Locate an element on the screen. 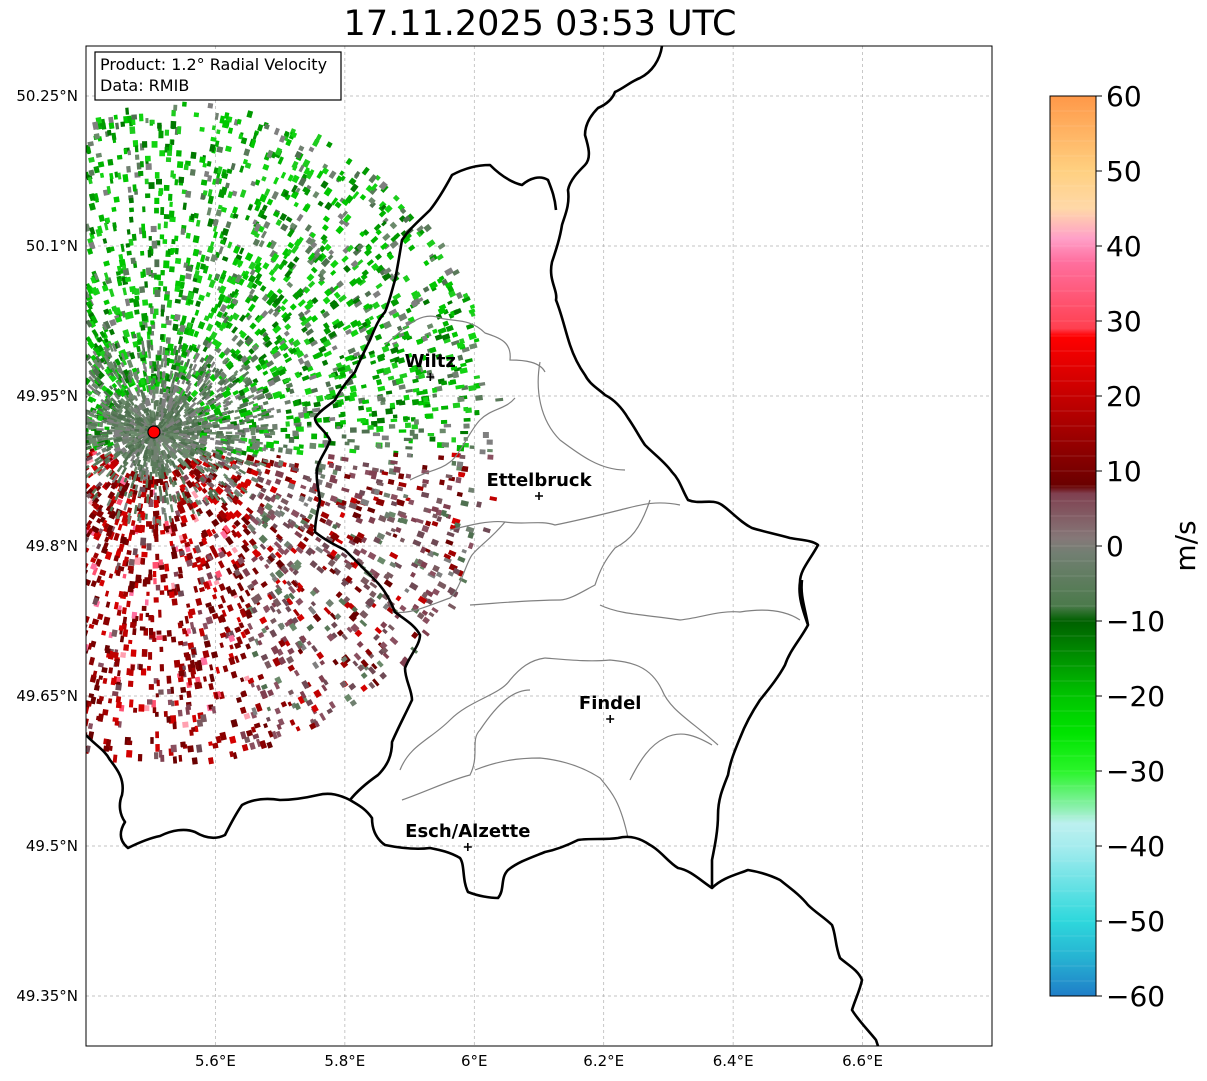 The height and width of the screenshot is (1081, 1207). lon-tick-label: 6.4°E is located at coordinates (733, 1061).